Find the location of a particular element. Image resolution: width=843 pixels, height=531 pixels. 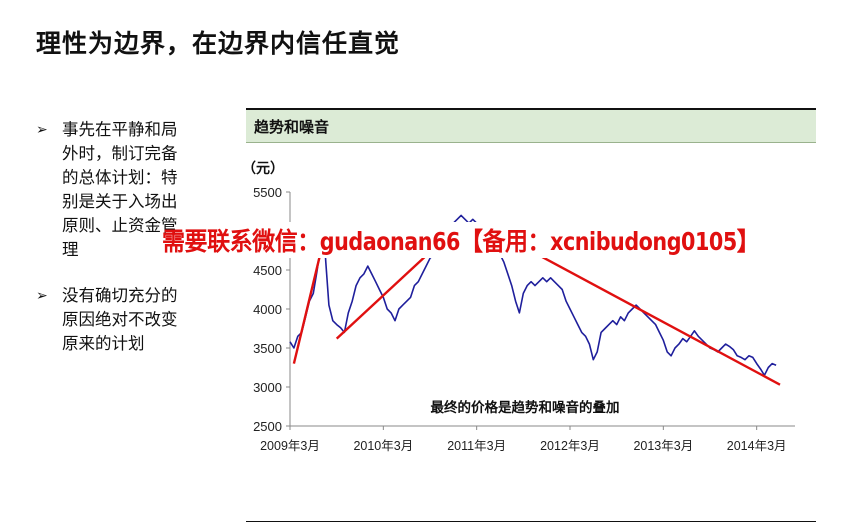

y-tick-label: 2500 is located at coordinates (267, 426).